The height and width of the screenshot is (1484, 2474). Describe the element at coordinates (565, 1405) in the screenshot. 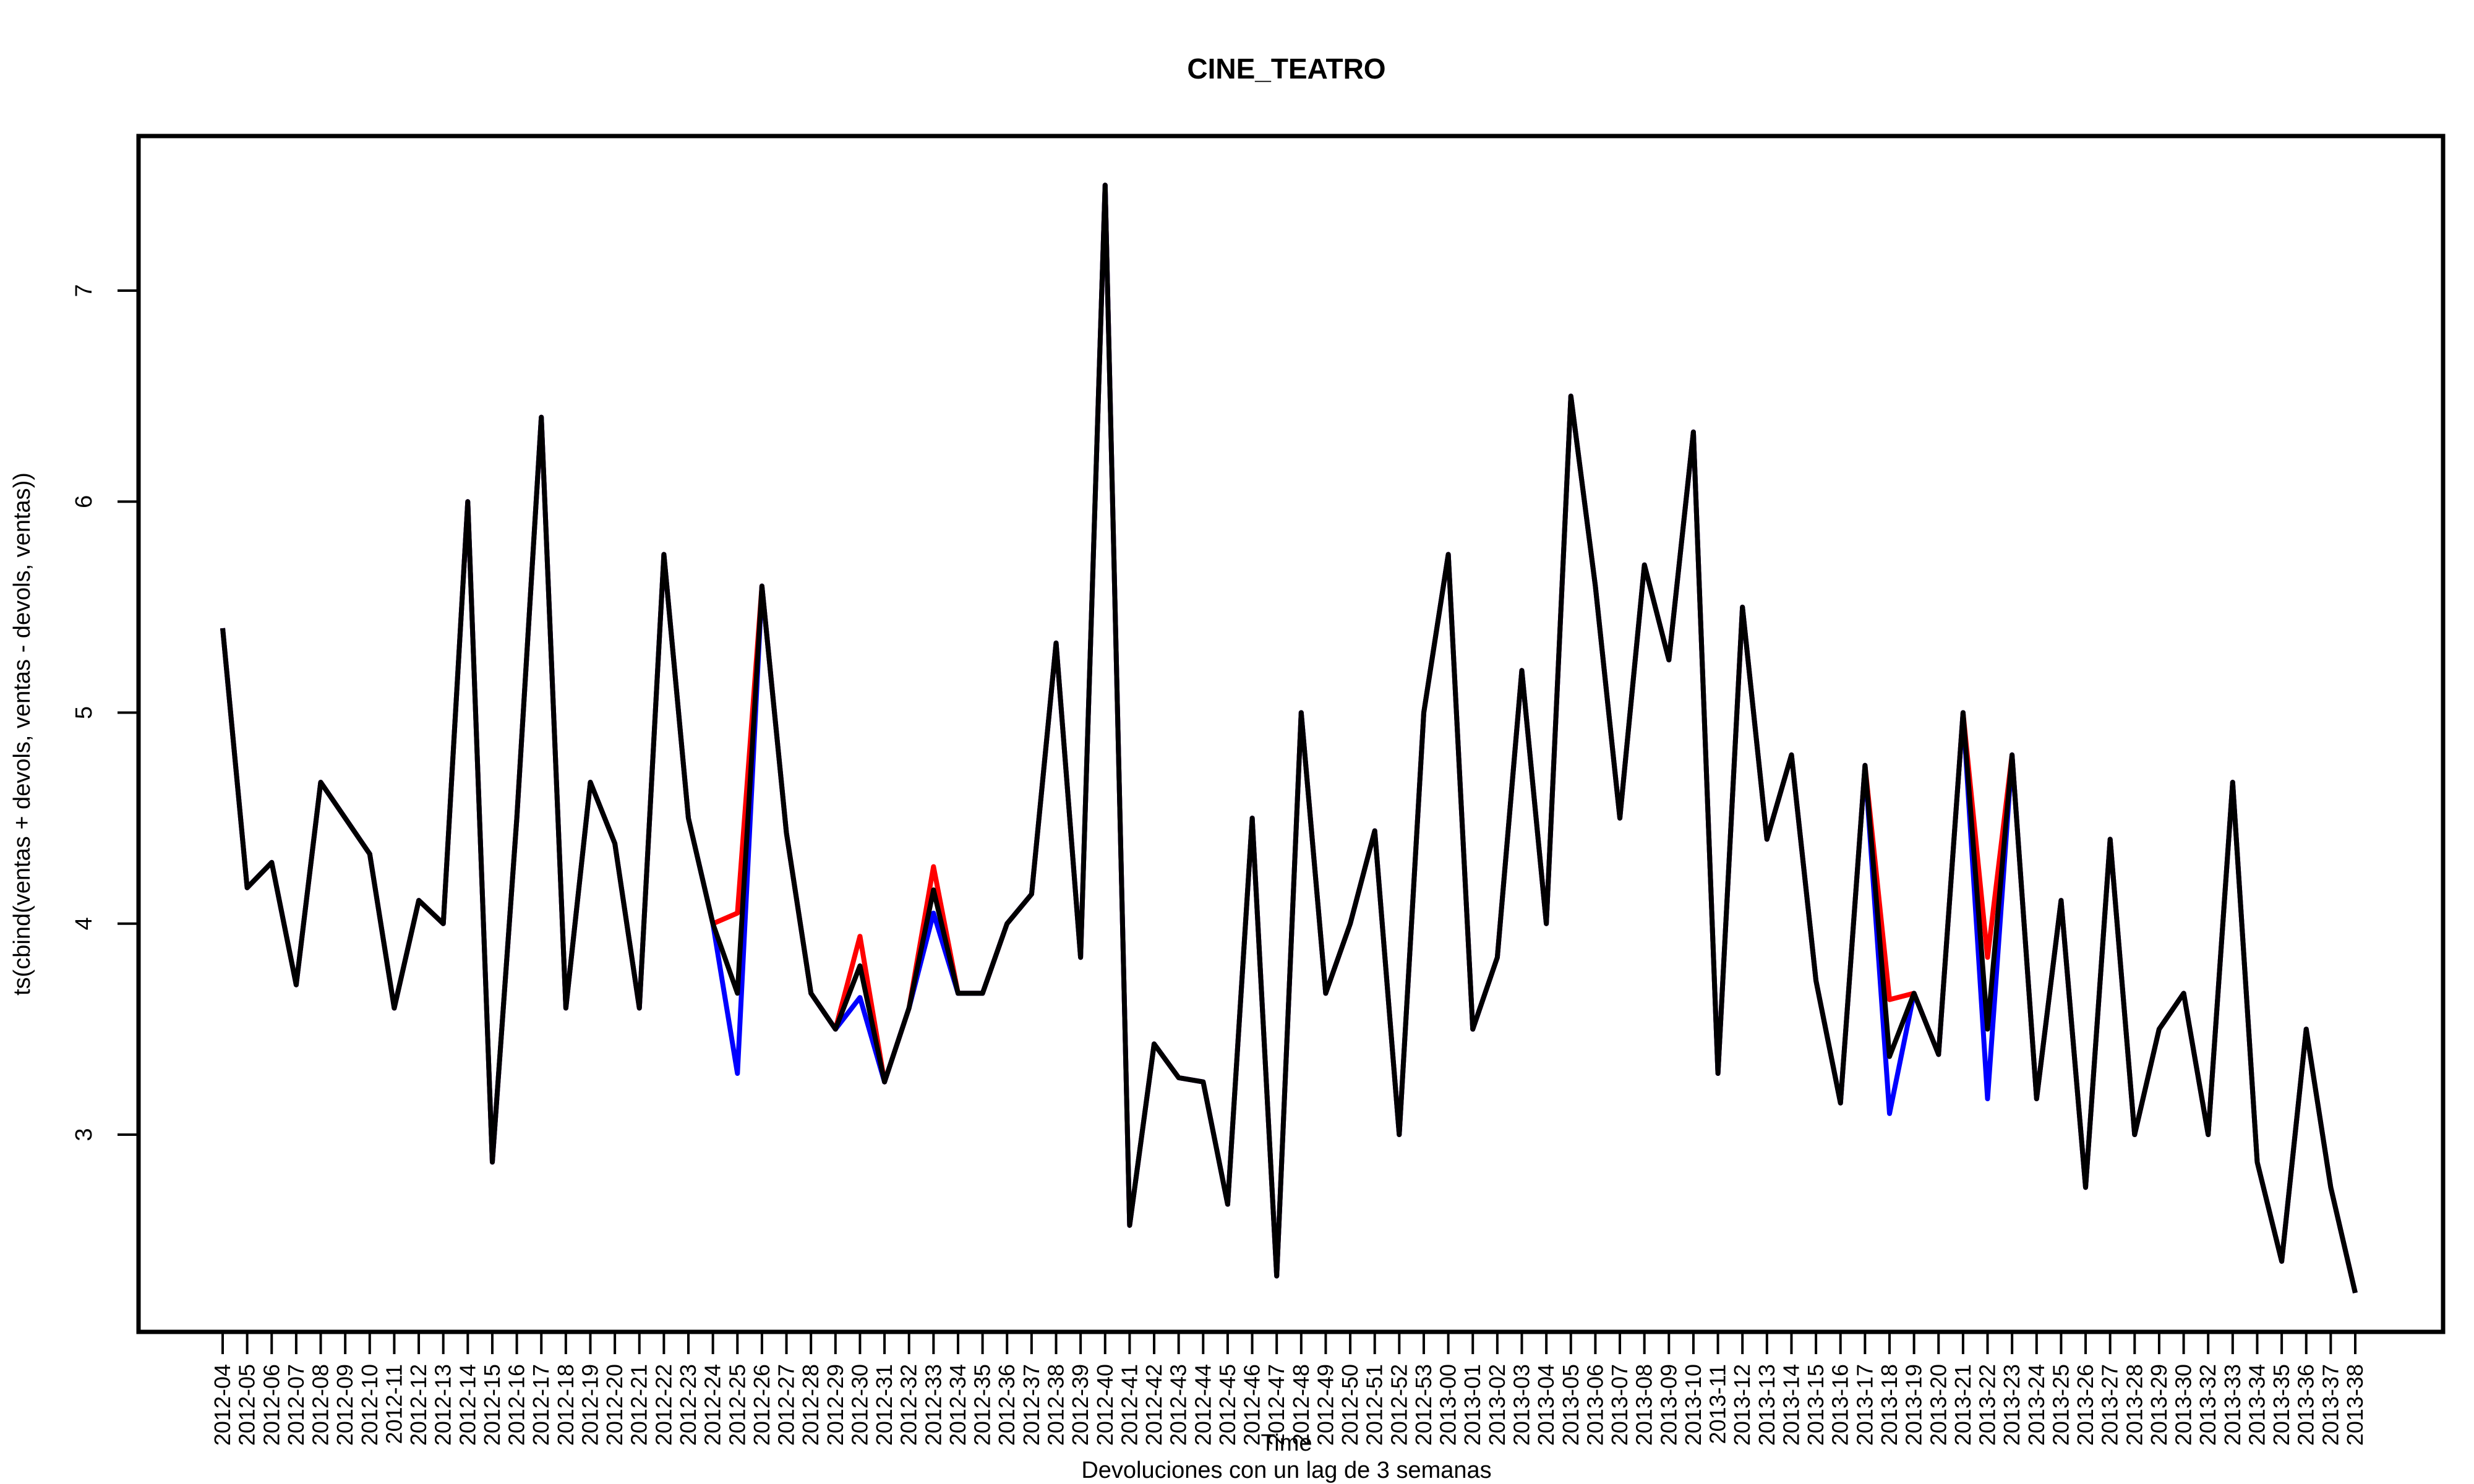

I see `x-tick-label: 2012-18` at that location.